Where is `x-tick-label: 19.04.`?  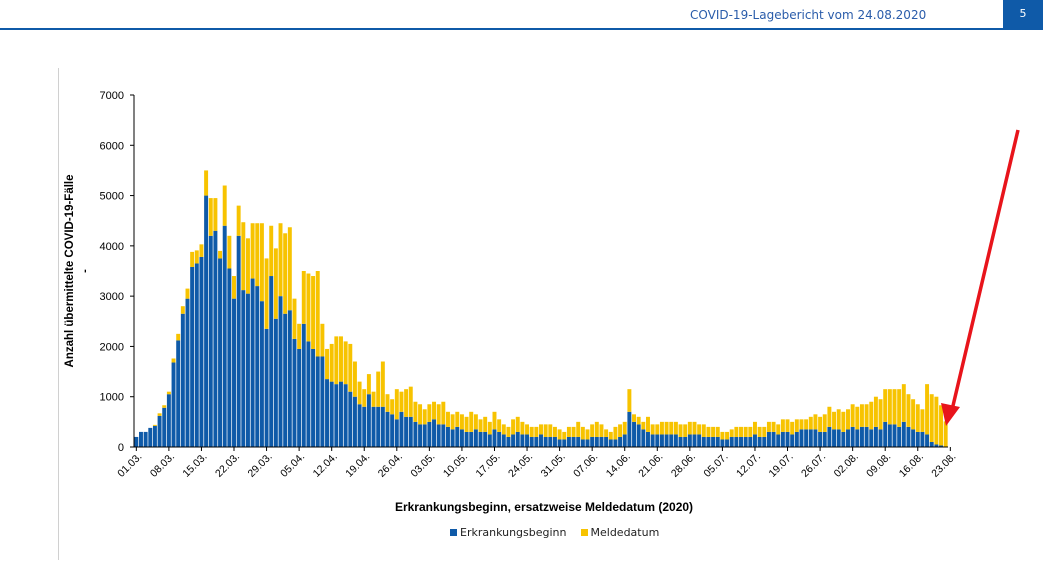 x-tick-label: 19.04. is located at coordinates (357, 465).